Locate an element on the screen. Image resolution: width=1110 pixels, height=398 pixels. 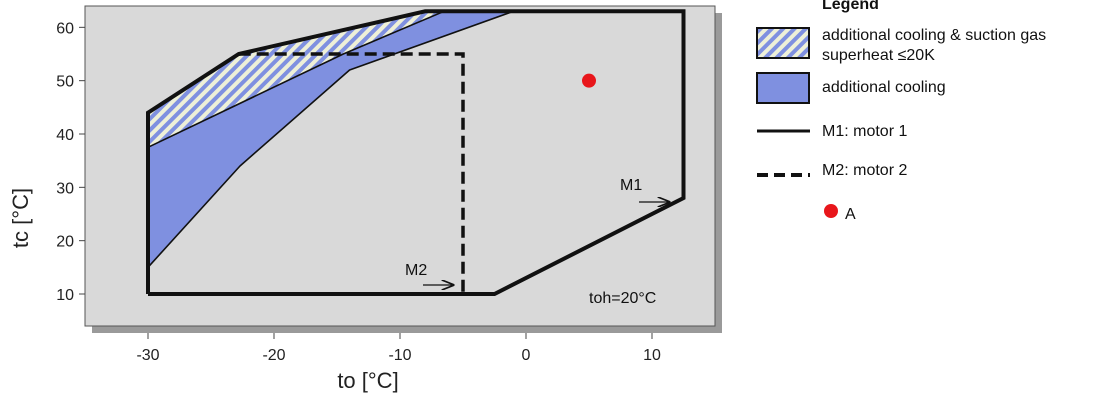
y-tick-label: 60 is located at coordinates (65, 28).